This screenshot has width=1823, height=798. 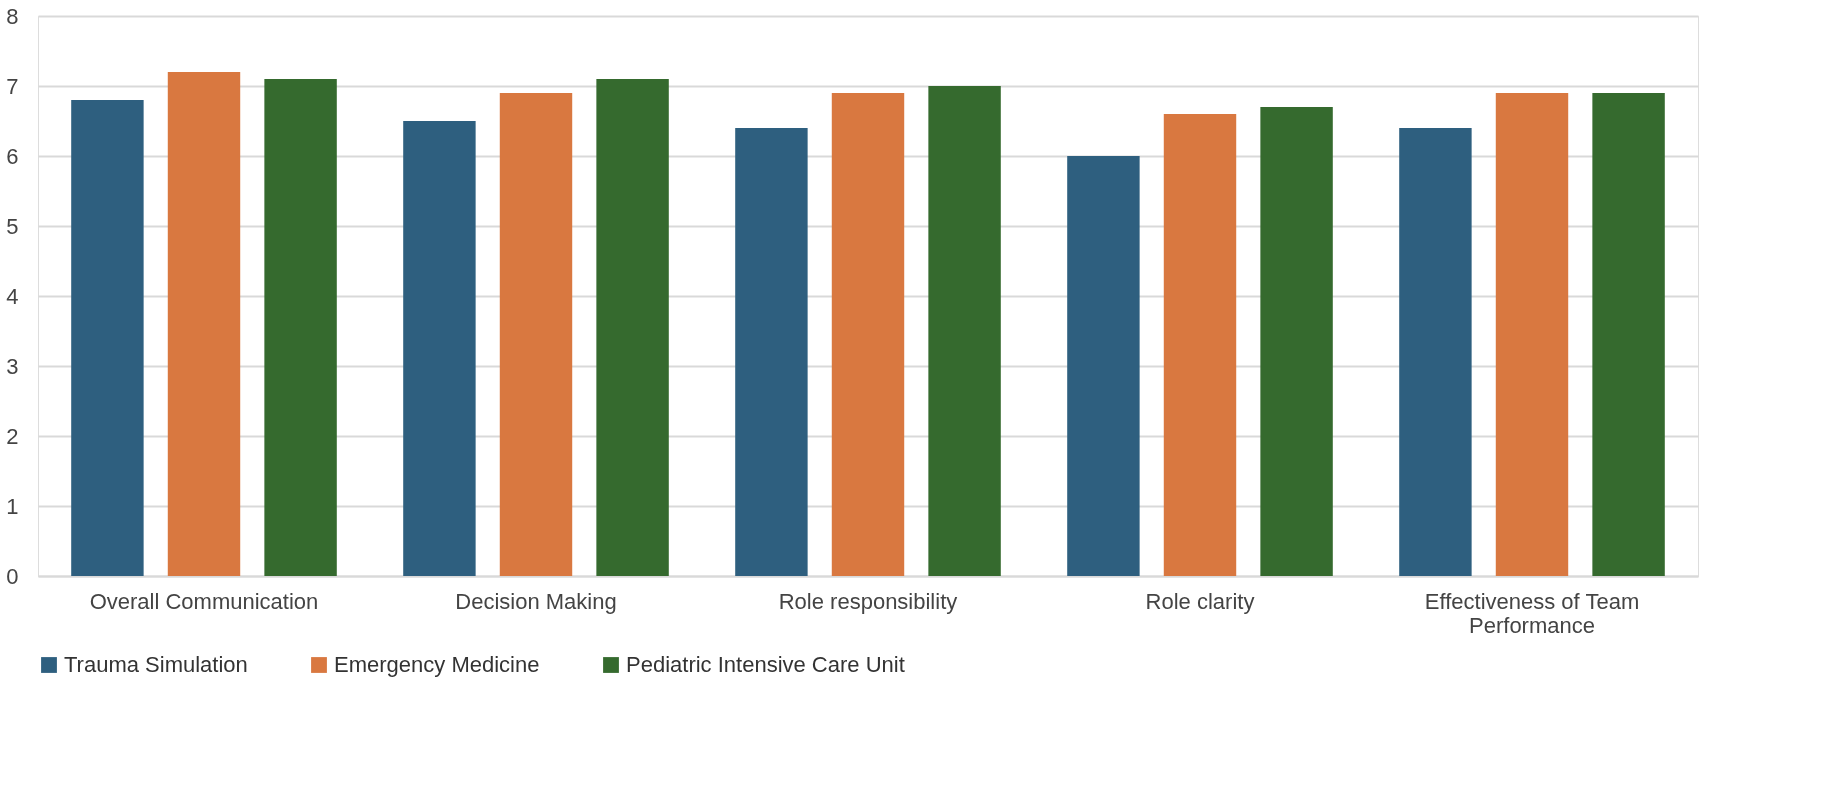 I want to click on legend-label: Trauma Simulation, so click(x=156, y=664).